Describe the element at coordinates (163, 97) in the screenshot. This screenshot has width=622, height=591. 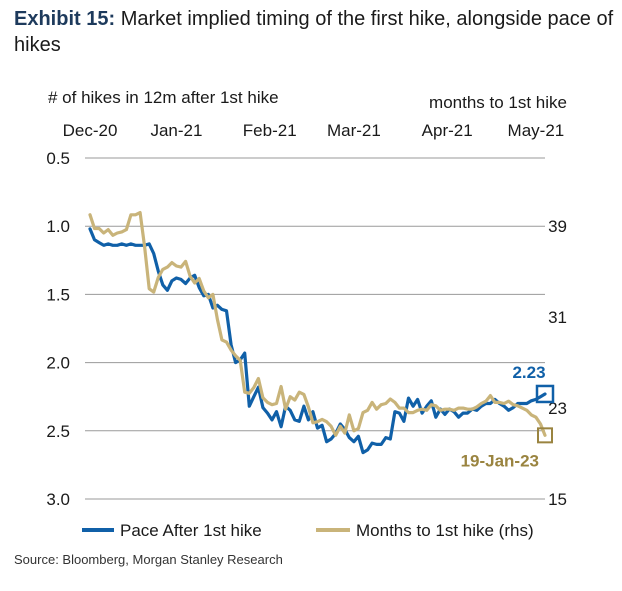
I see `left-axis-label: # of hikes in 12m after 1st hike` at that location.